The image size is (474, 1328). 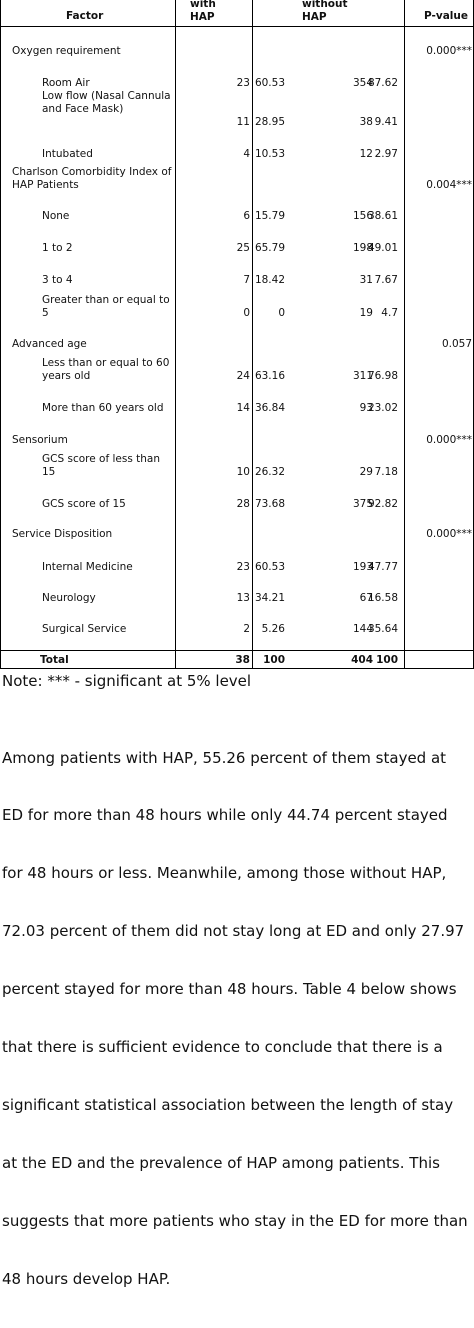 What do you see at coordinates (246, 216) in the screenshot?
I see `with-hap-count: 6` at bounding box center [246, 216].